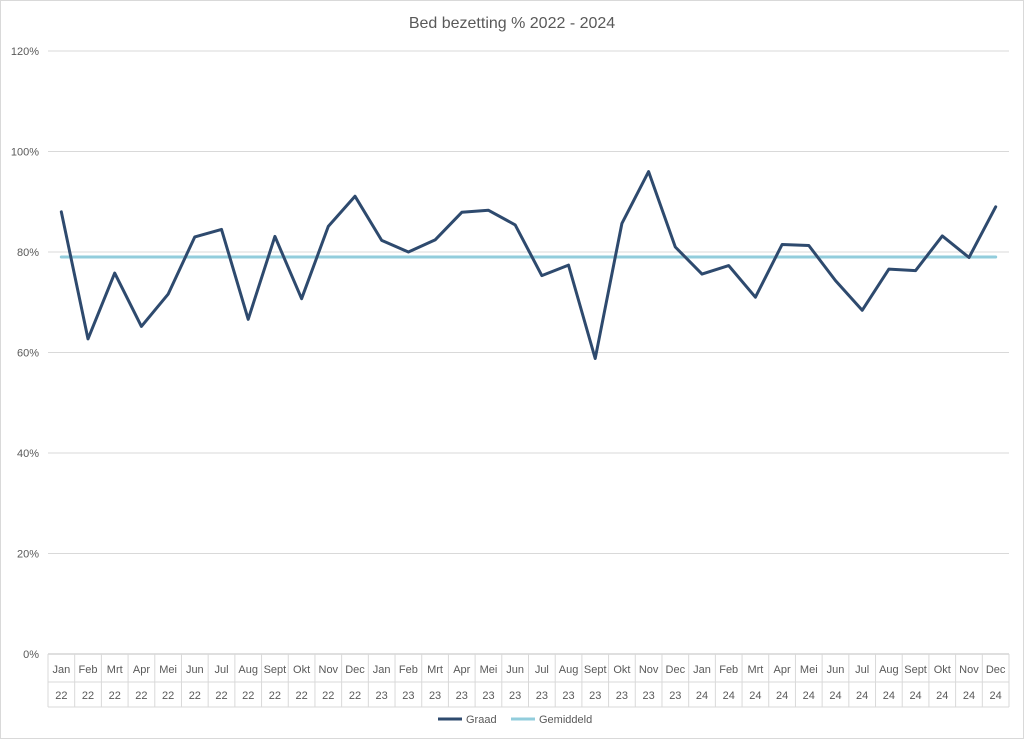 This screenshot has width=1024, height=739. I want to click on y-tick-label: 100%, so click(25, 153).